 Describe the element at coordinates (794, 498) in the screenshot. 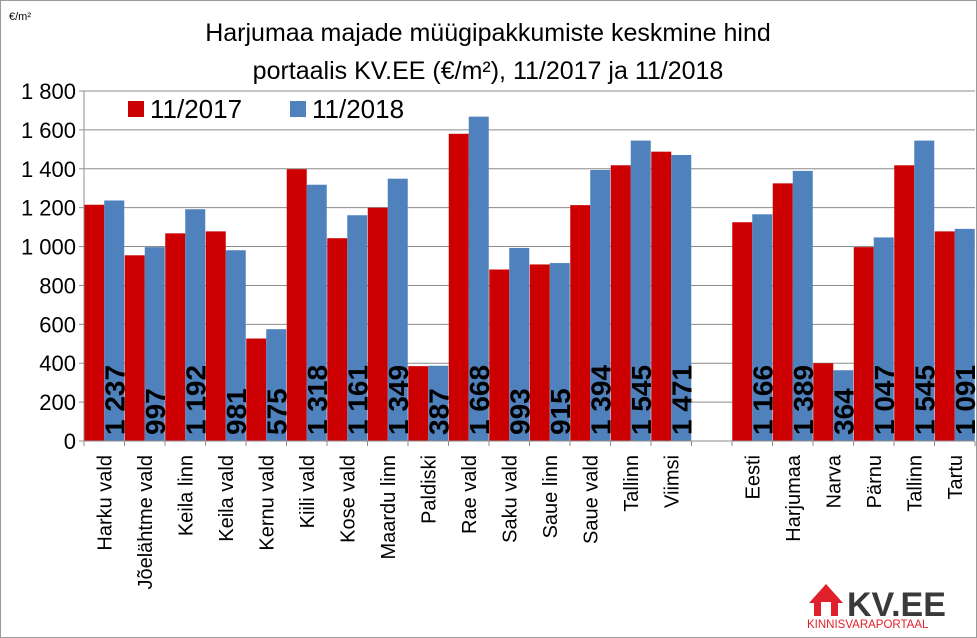

I see `x-tick-label: Harjumaa` at that location.